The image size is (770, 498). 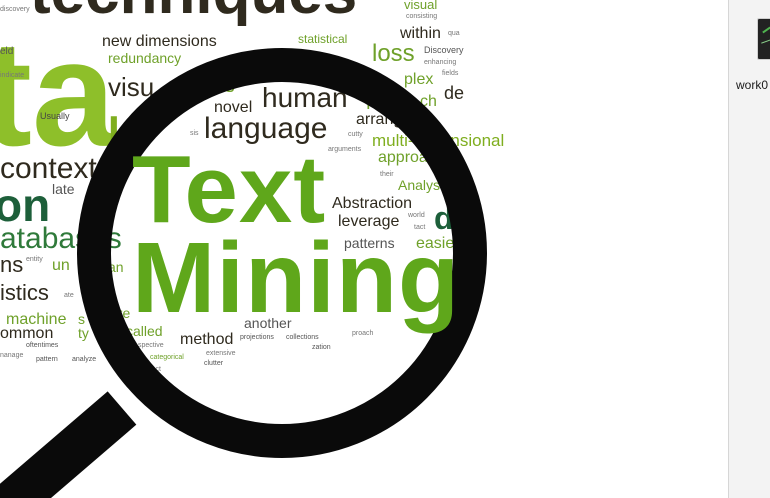 I want to click on cloud-word: plex, so click(x=419, y=79).